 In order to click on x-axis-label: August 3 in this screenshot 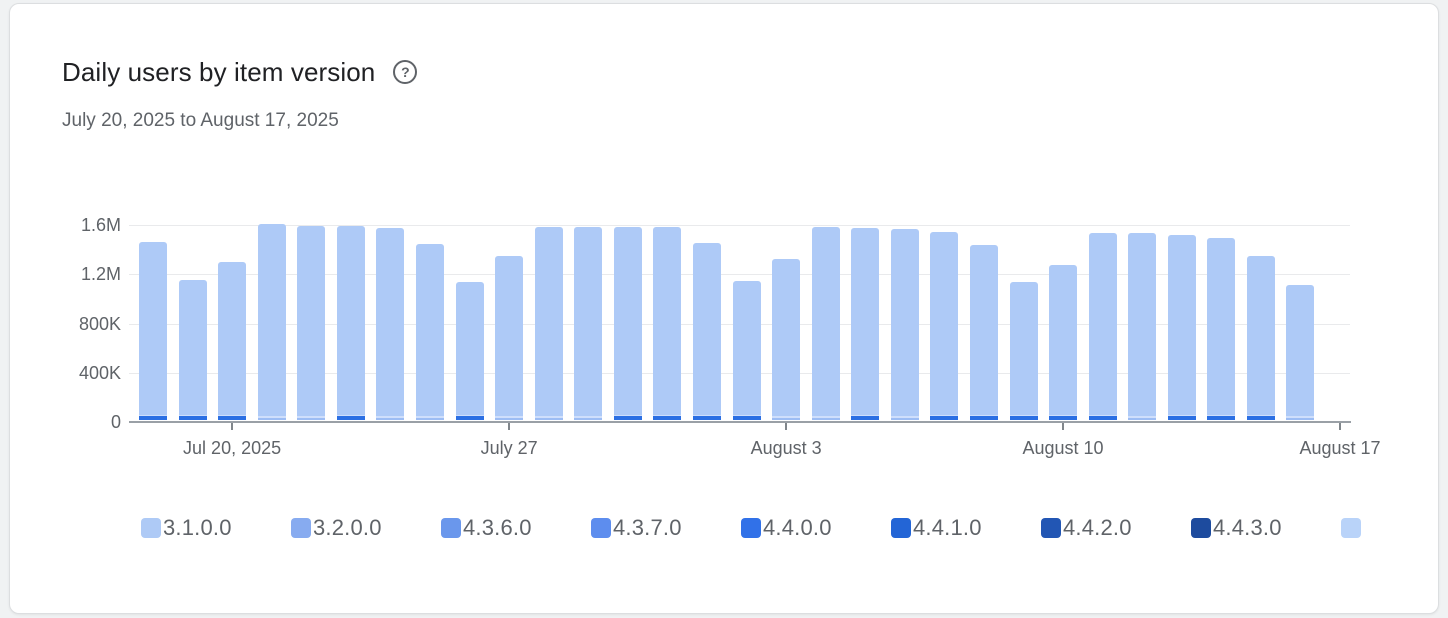, I will do `click(786, 448)`.